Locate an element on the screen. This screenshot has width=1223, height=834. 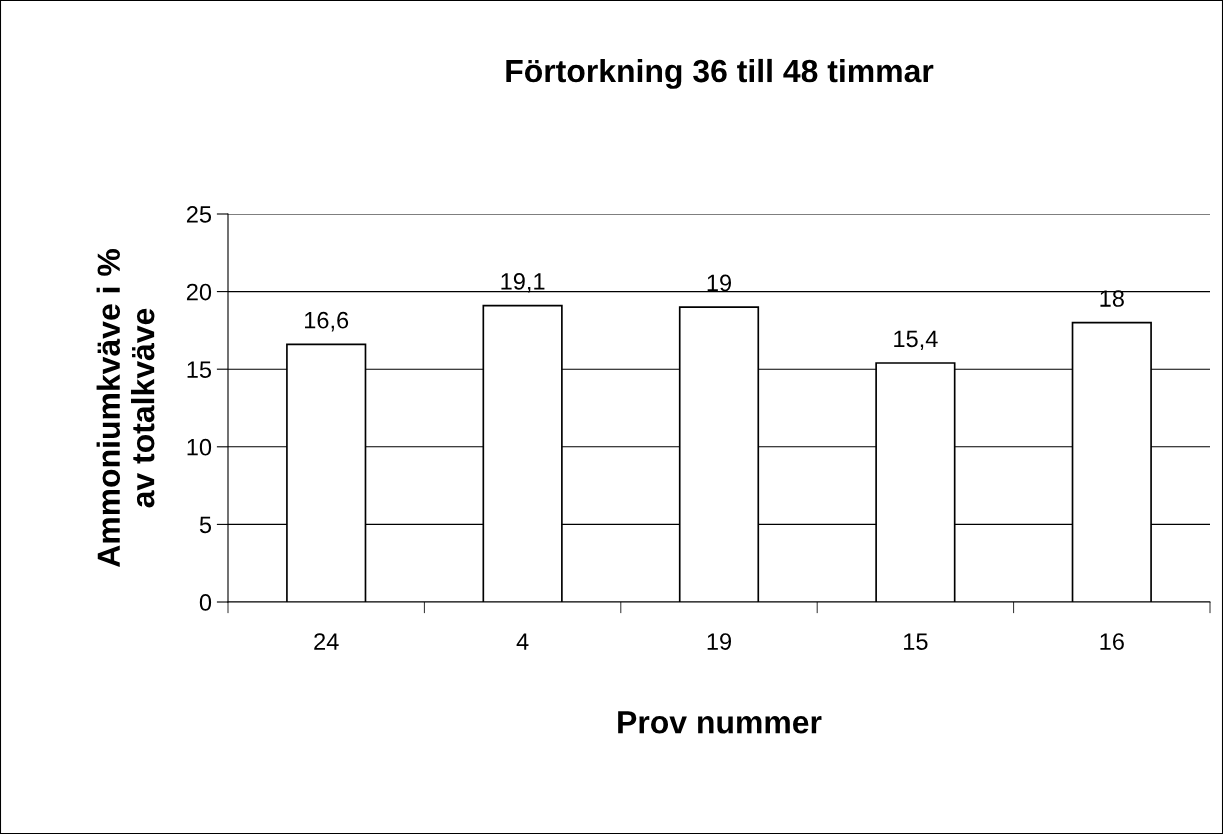
x-tick-label: 16 is located at coordinates (1112, 641).